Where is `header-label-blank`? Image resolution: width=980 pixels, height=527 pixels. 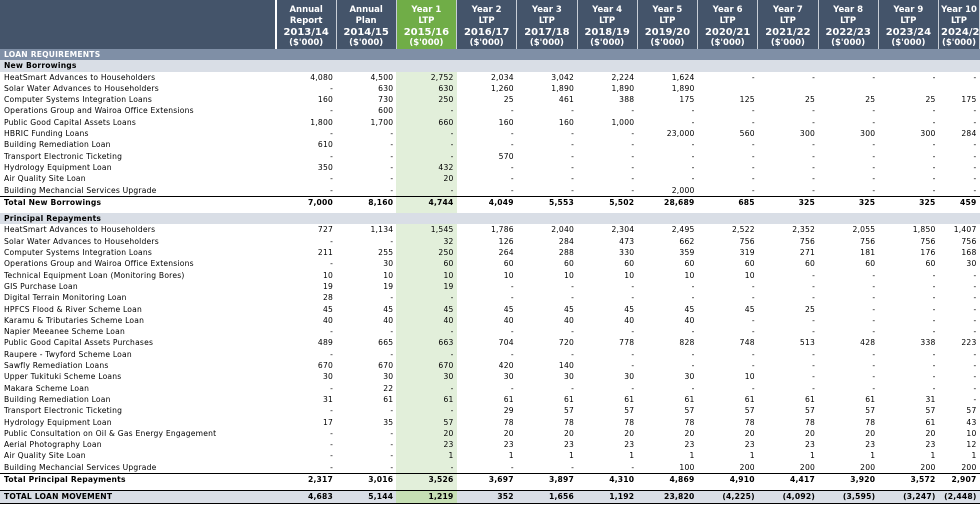 header-label-blank is located at coordinates (138, 24).